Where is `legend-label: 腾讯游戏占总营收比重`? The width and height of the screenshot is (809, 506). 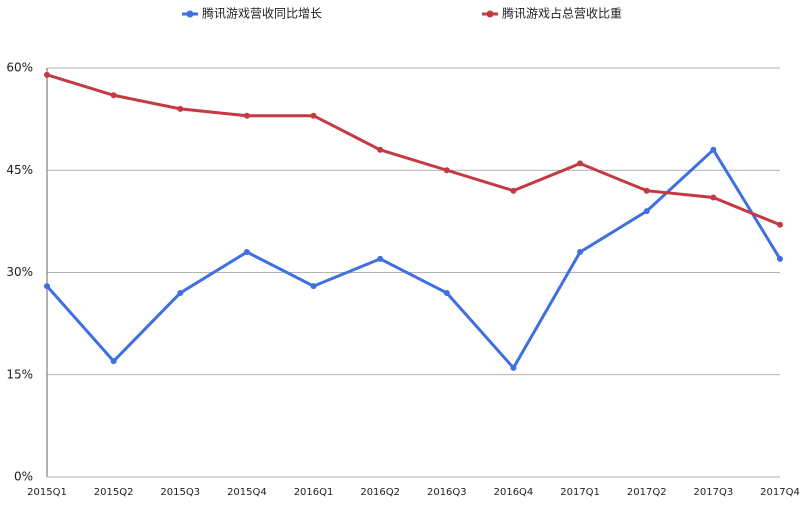 legend-label: 腾讯游戏占总营收比重 is located at coordinates (562, 13).